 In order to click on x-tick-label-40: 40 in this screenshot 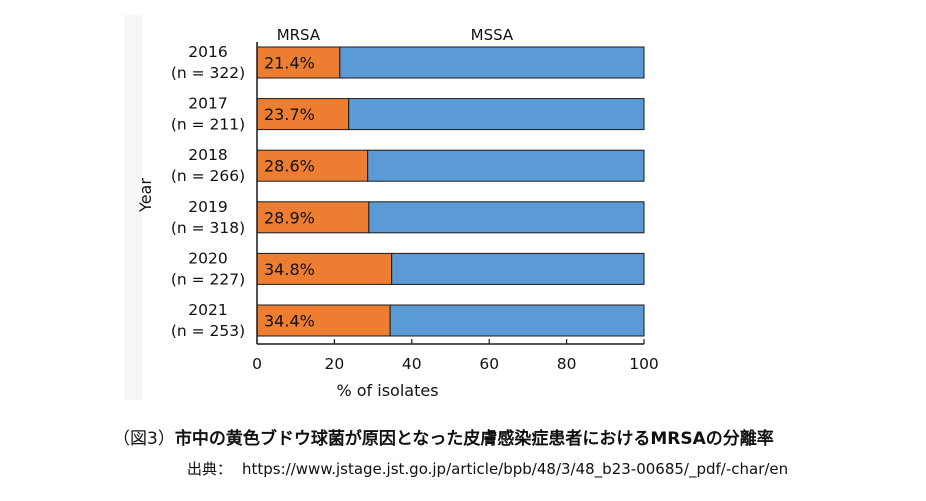, I will do `click(412, 364)`.